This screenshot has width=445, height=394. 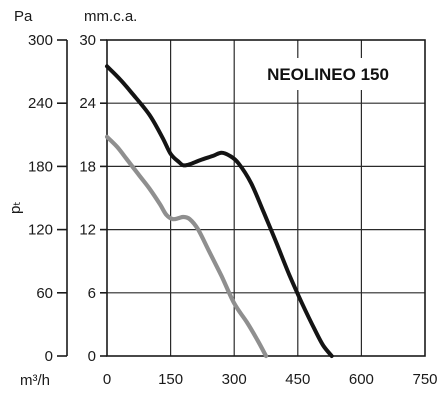 I want to click on x-tick-label: 600, so click(x=361, y=379).